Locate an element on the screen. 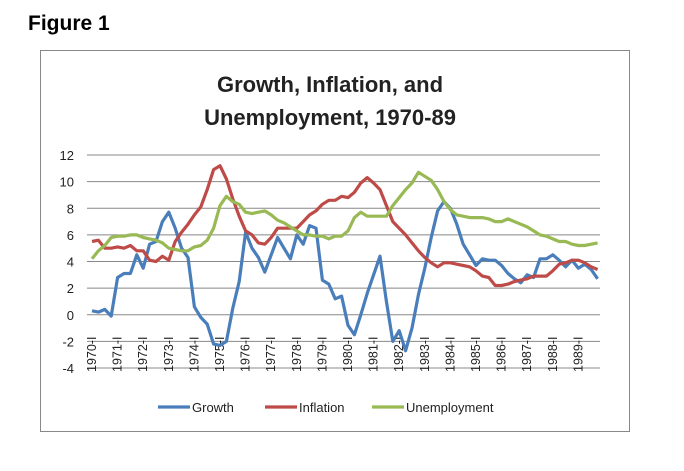 Image resolution: width=684 pixels, height=471 pixels. x-tick-label: 1987-I is located at coordinates (527, 354).